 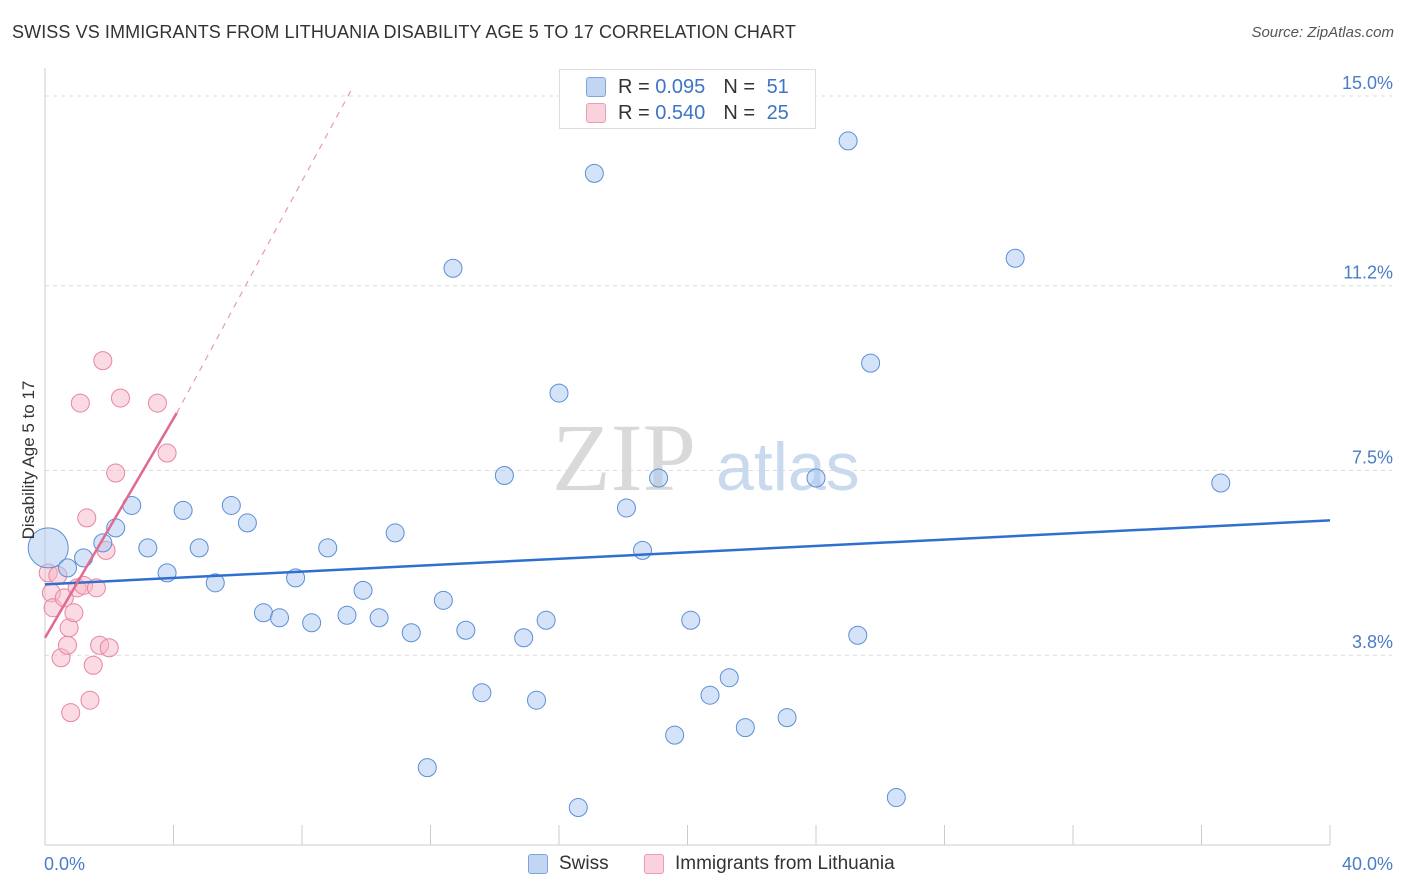 I want to click on lithuania-trend-line, so click(x=110, y=525).